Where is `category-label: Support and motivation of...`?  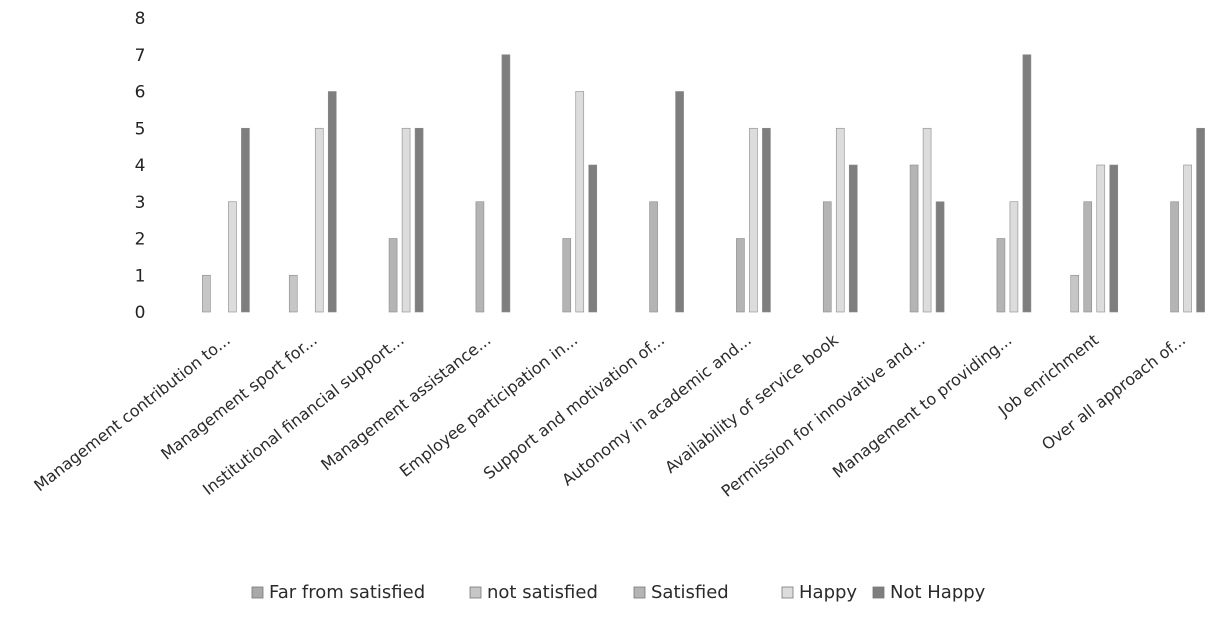 category-label: Support and motivation of... is located at coordinates (574, 406).